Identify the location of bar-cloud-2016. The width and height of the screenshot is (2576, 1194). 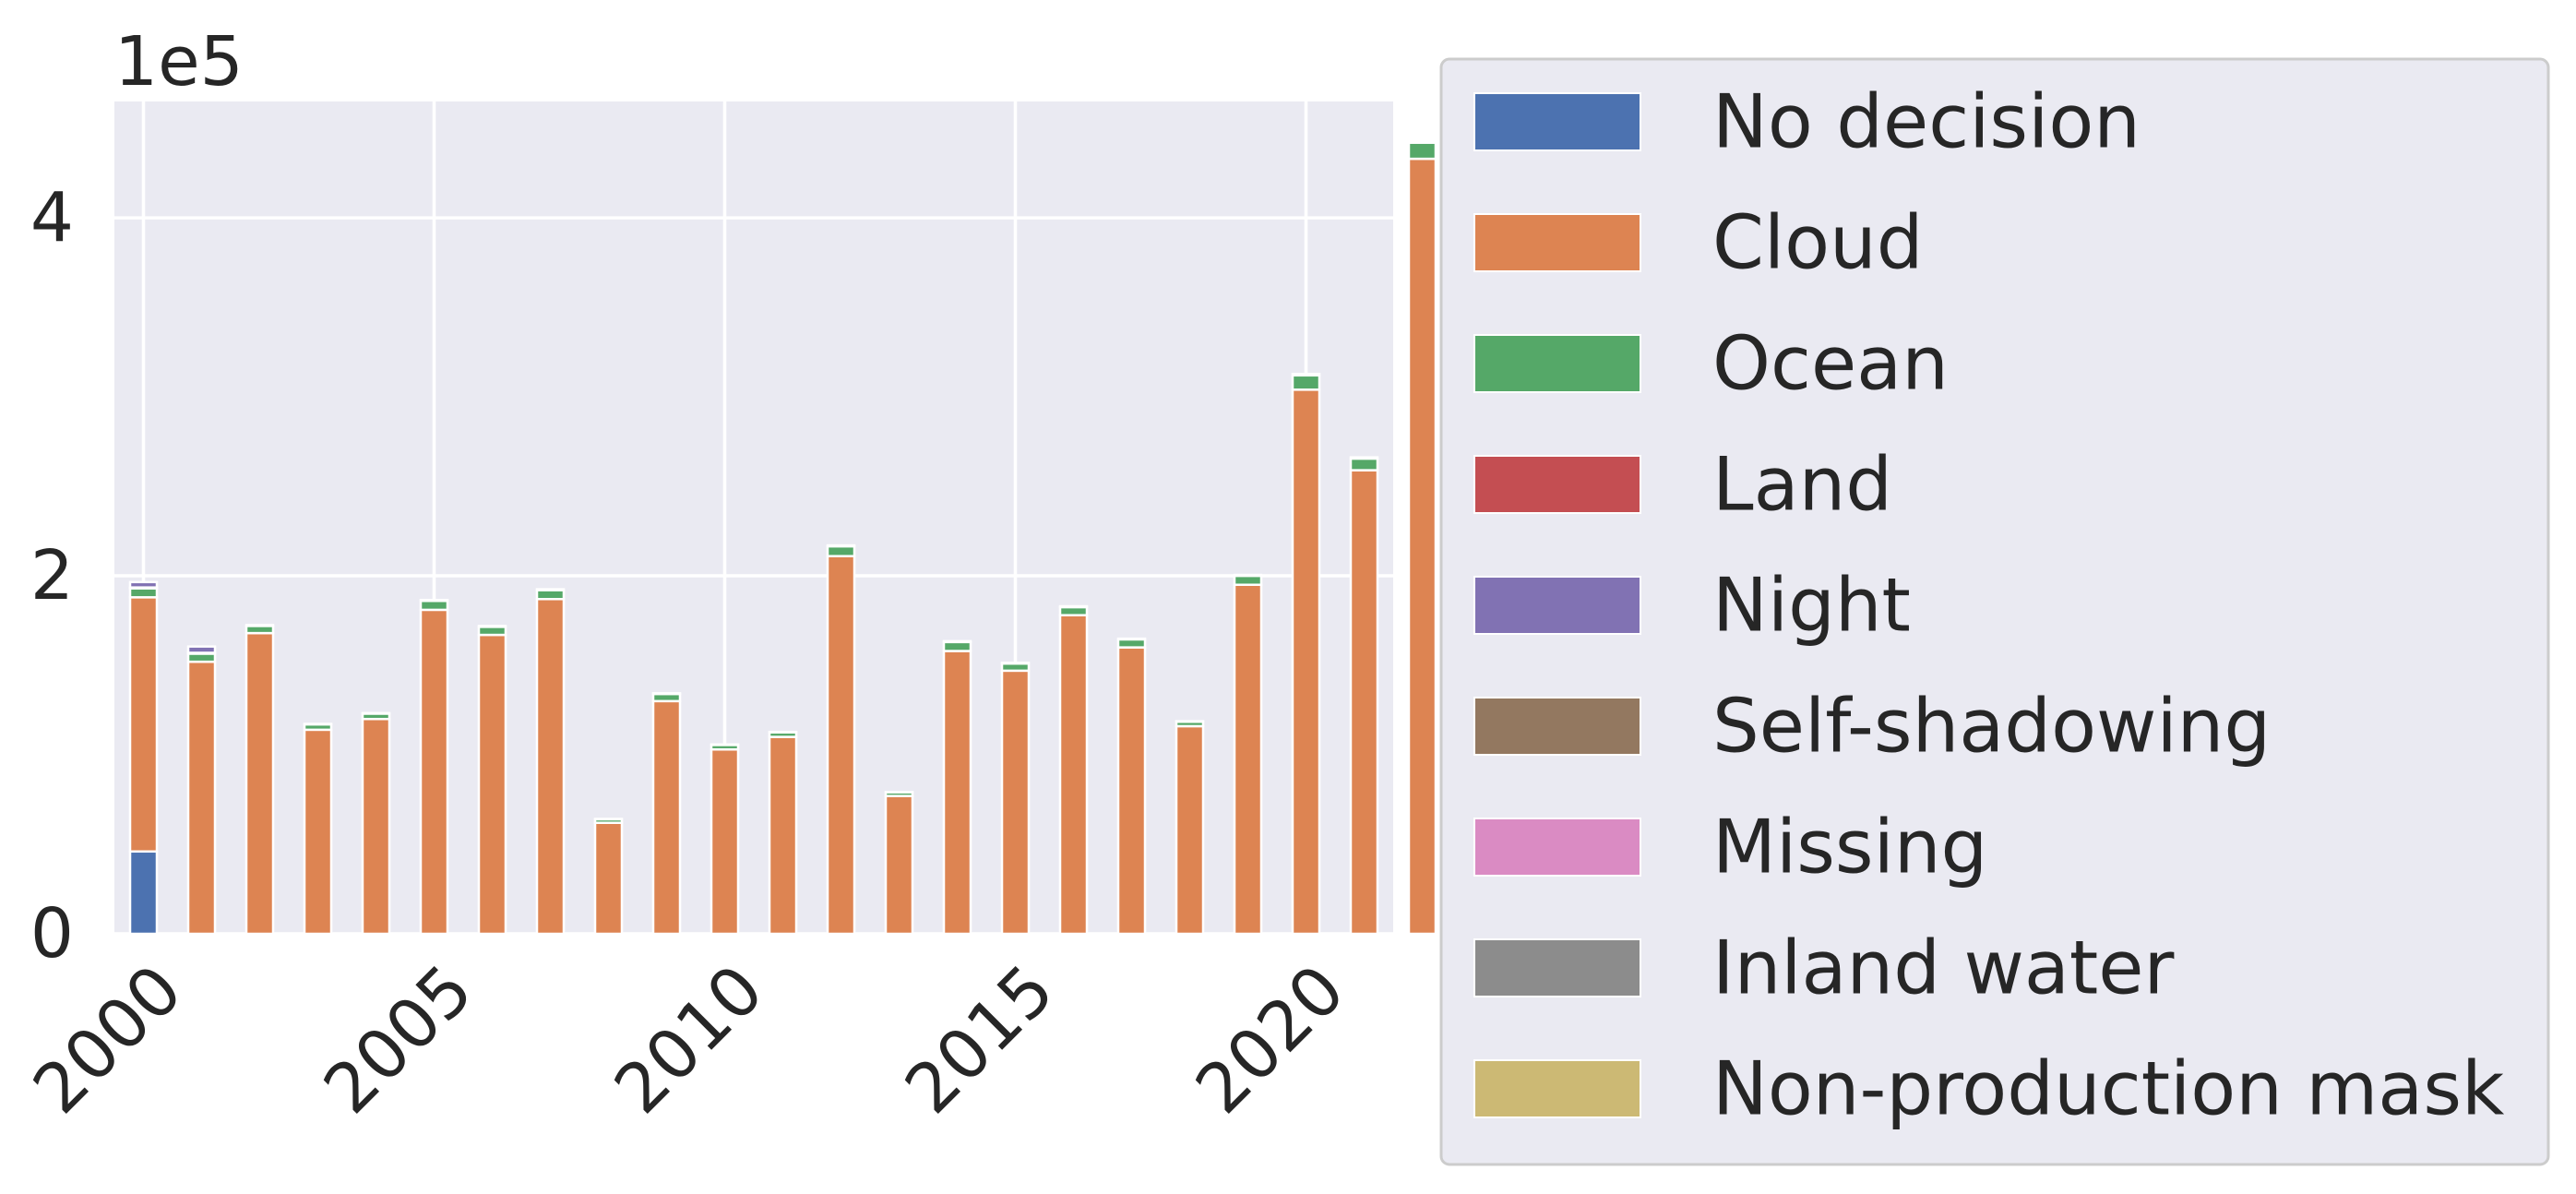
(1073, 775).